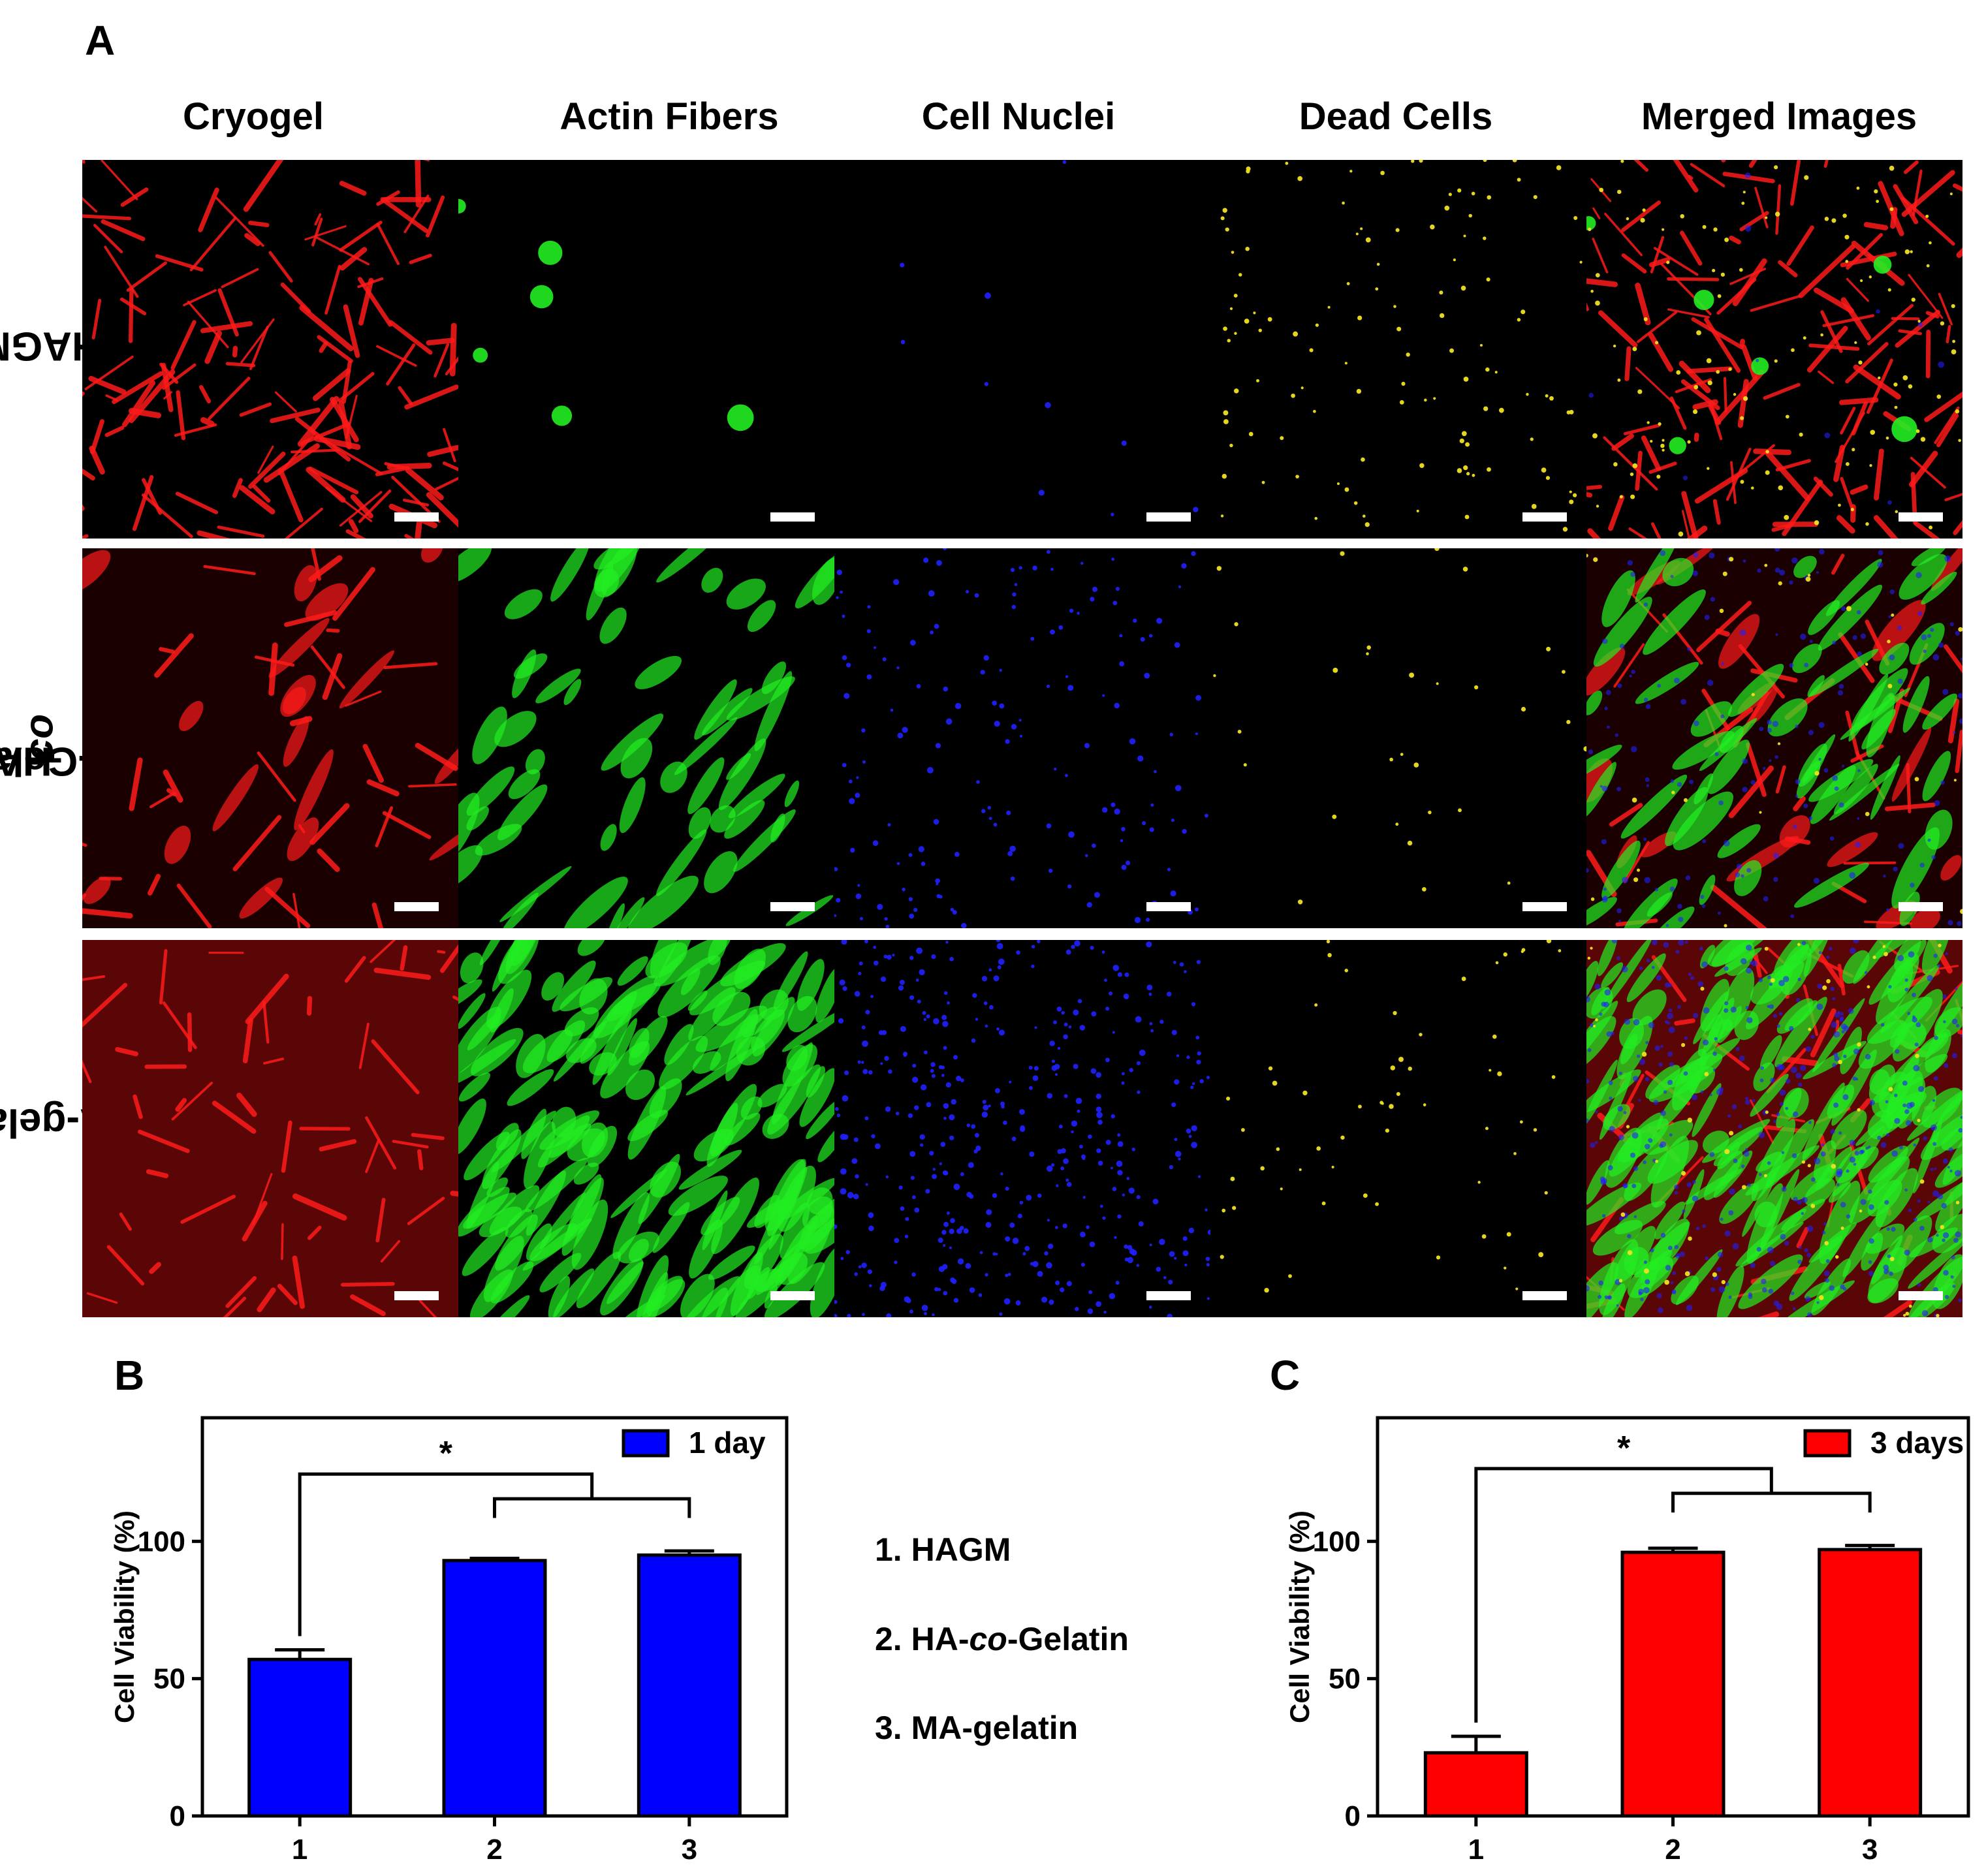  Describe the element at coordinates (1285, 1375) in the screenshot. I see `panel-letter-c: C` at that location.